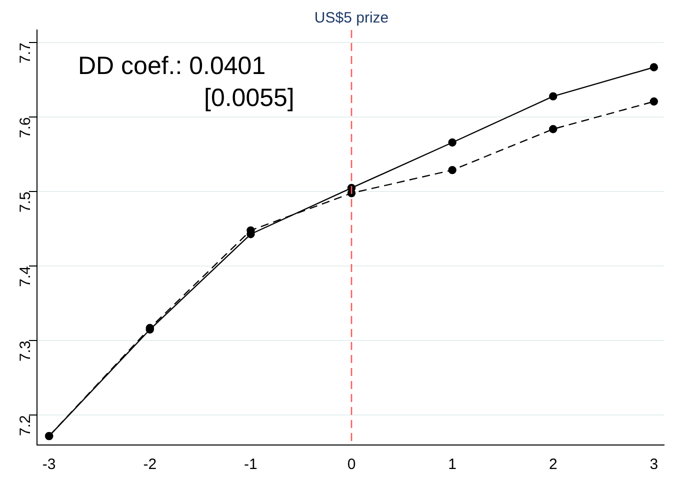  Describe the element at coordinates (351, 465) in the screenshot. I see `x-tick-label: 0` at that location.